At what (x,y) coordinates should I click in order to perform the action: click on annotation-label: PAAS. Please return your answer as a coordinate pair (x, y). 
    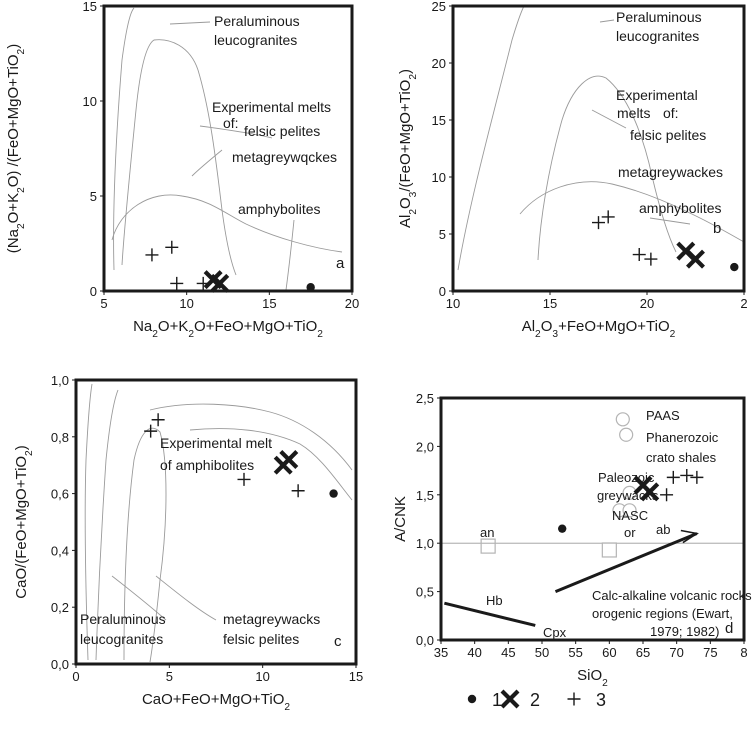
    Looking at the image, I should click on (663, 415).